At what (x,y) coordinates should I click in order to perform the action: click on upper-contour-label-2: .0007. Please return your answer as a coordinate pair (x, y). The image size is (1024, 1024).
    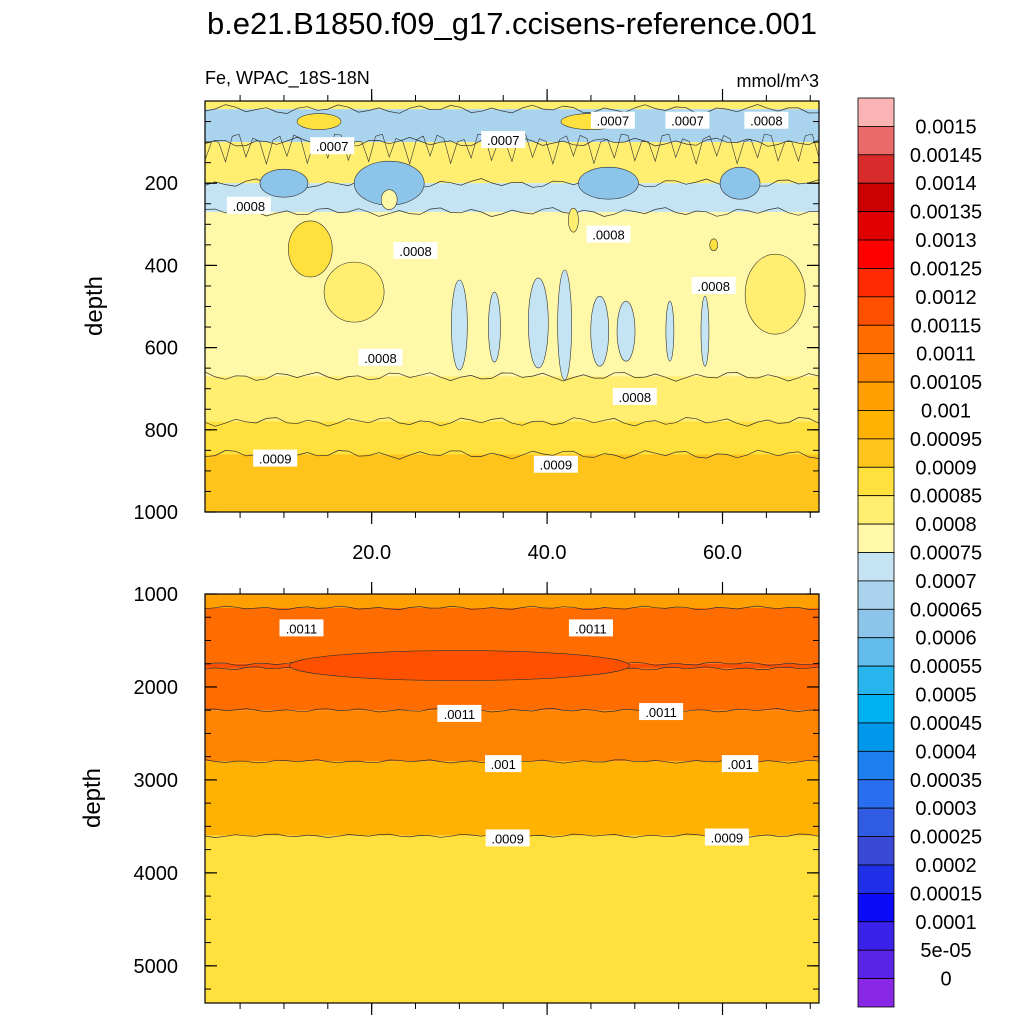
    Looking at the image, I should click on (612, 120).